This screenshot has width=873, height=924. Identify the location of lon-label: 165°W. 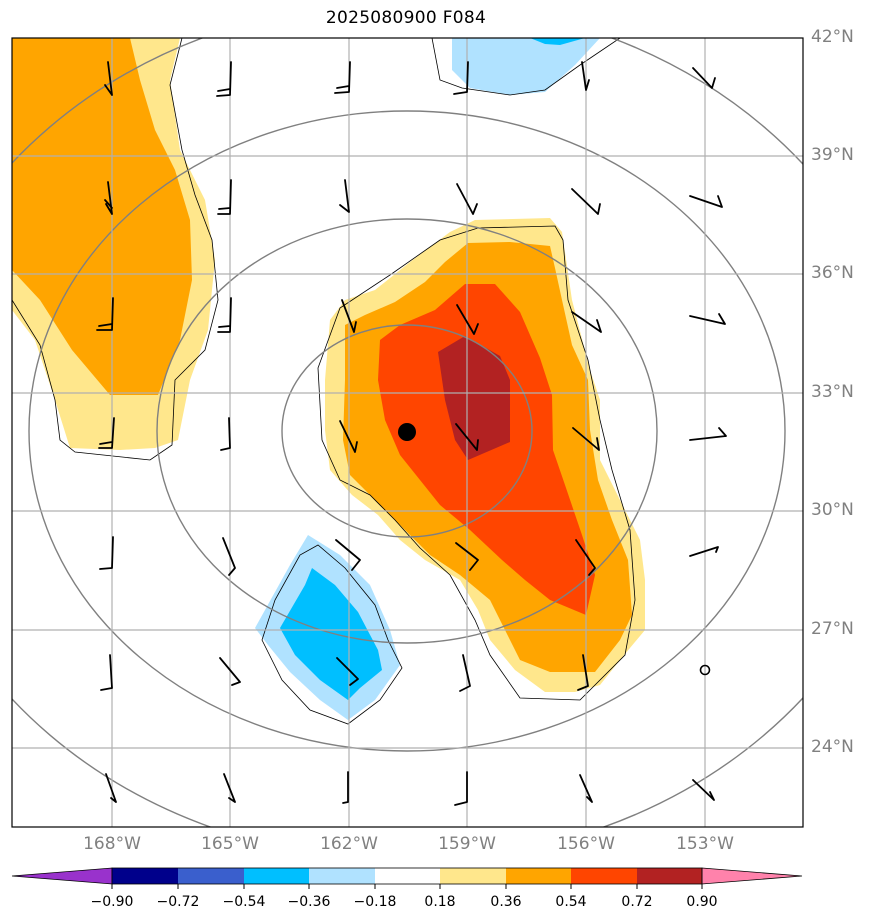
(230, 844).